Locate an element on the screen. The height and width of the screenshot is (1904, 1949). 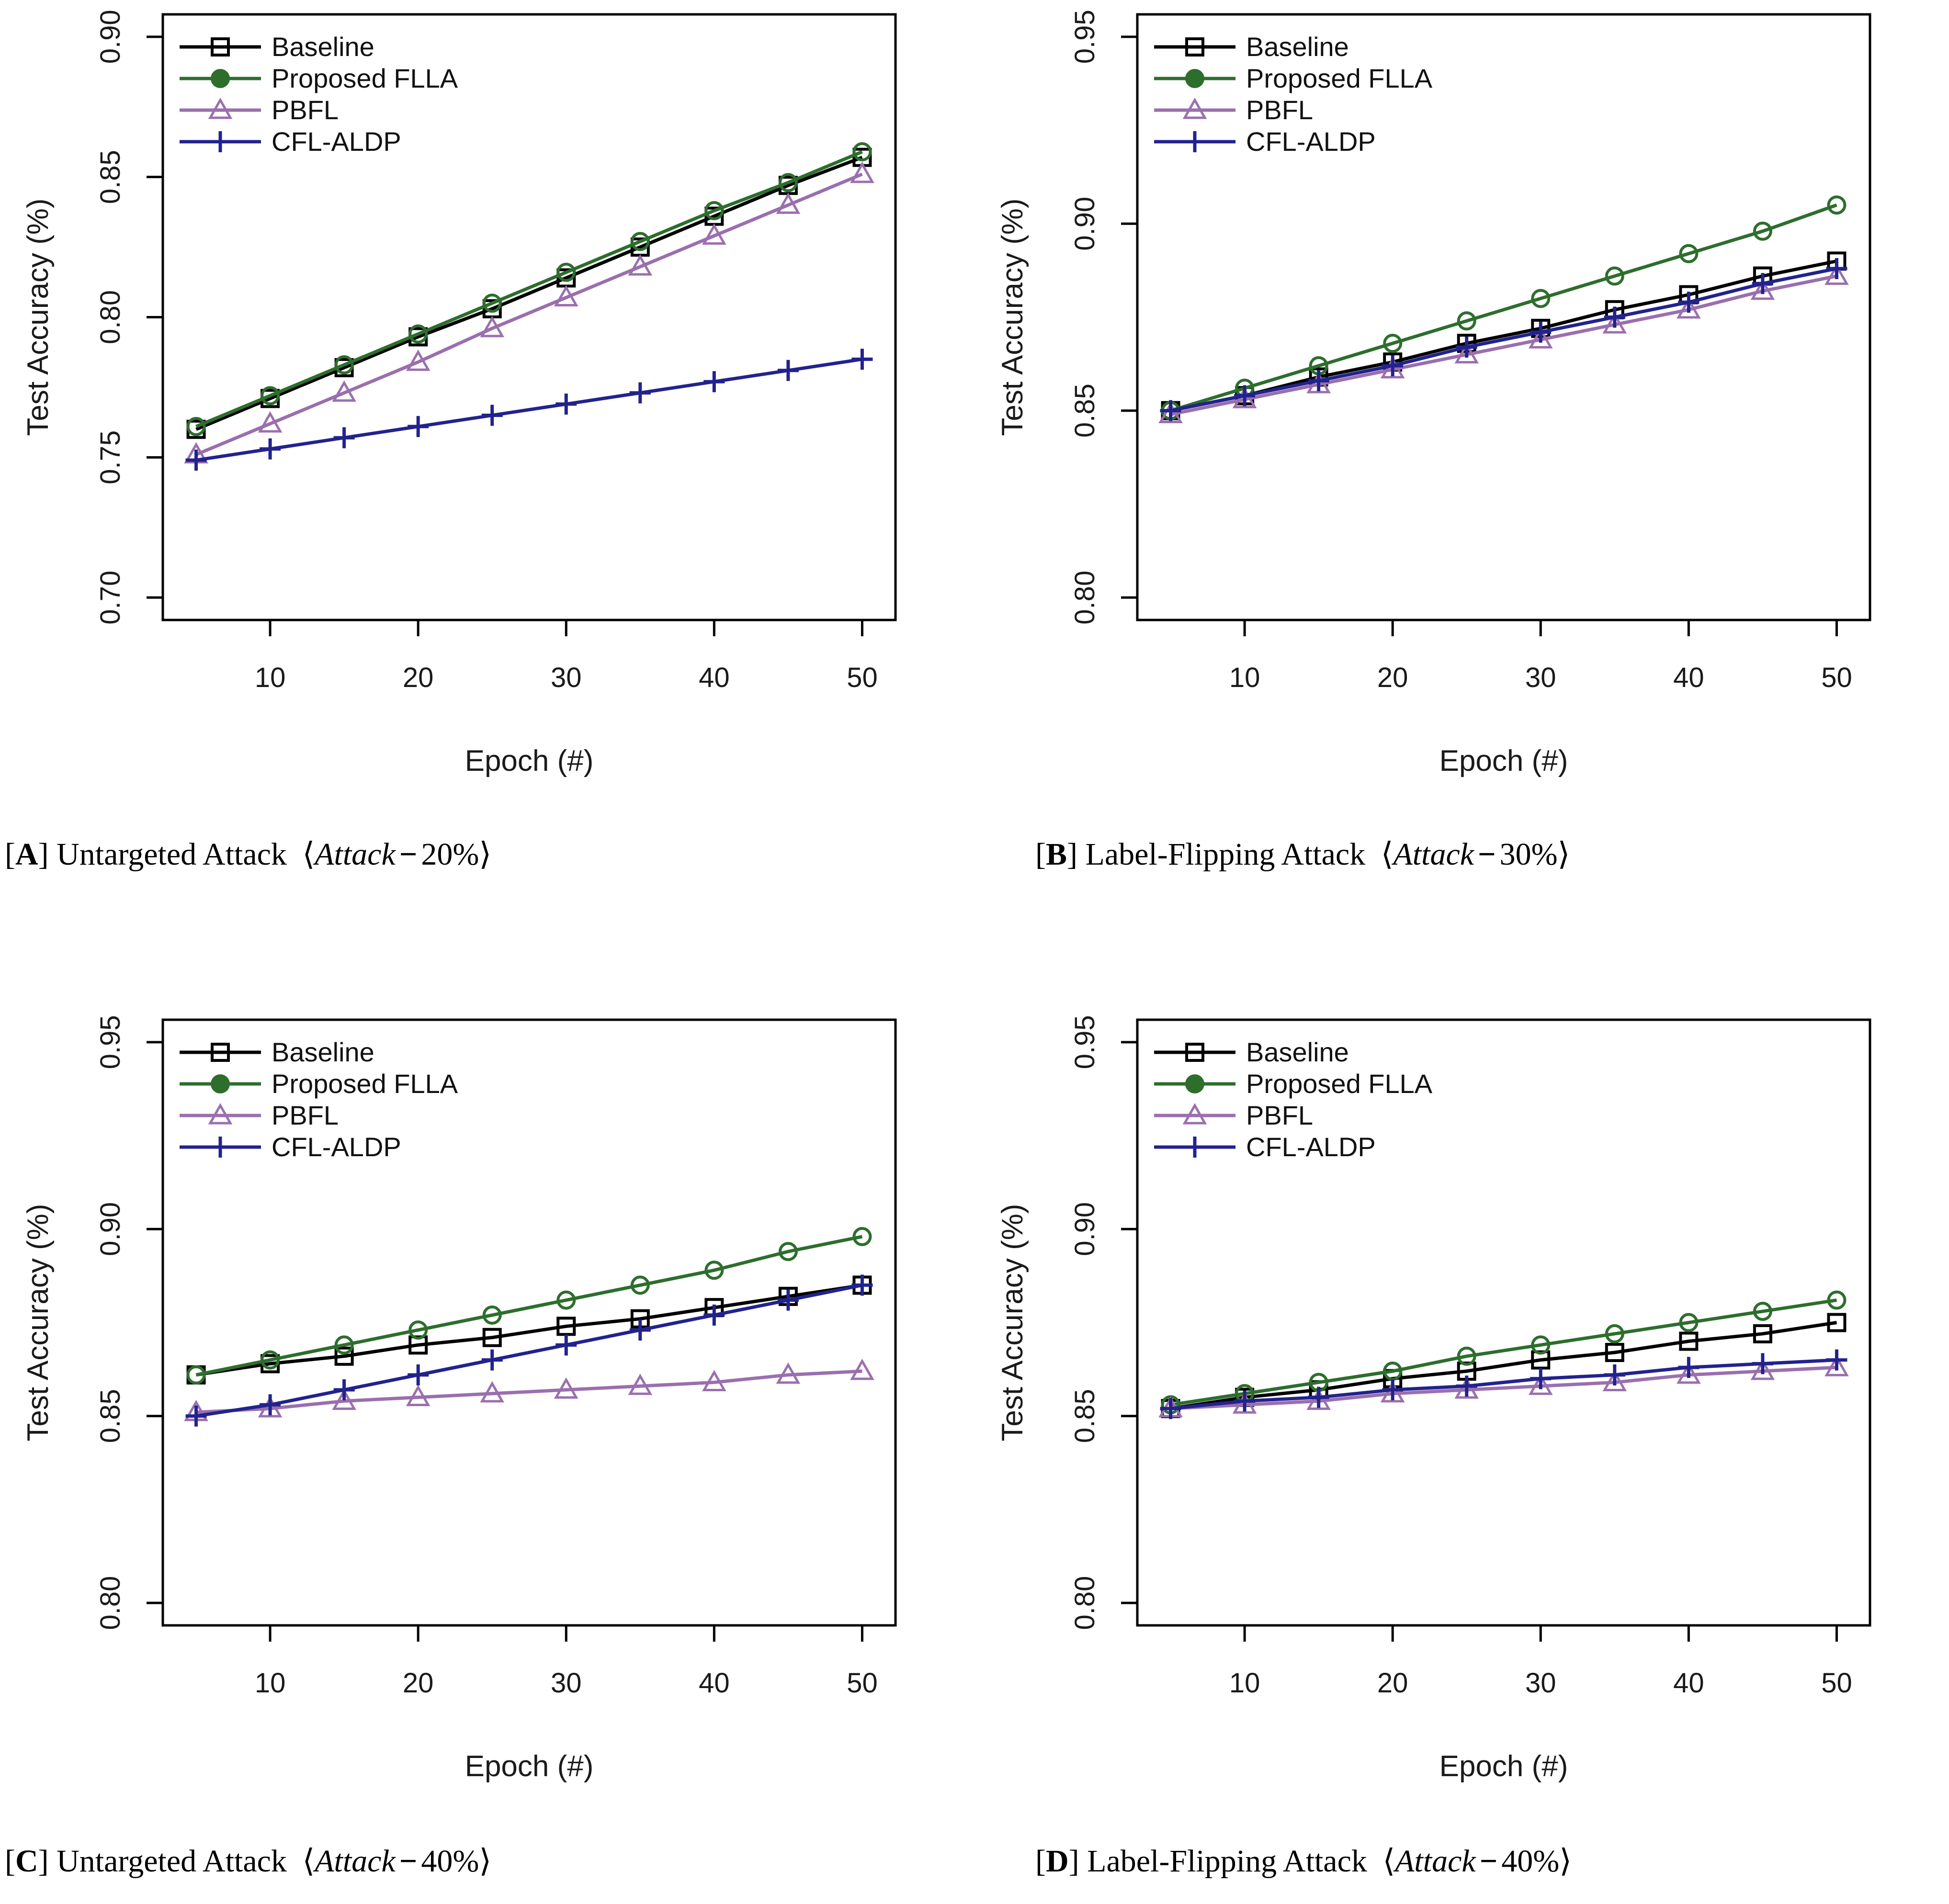
y-tick-label: 0.70 is located at coordinates (110, 598).